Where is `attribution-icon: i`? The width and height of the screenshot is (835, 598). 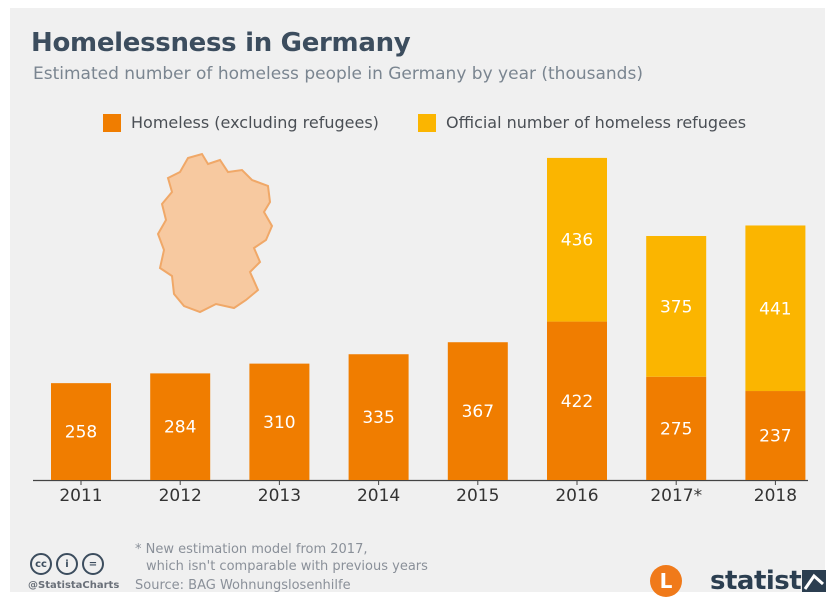
attribution-icon: i is located at coordinates (67, 564).